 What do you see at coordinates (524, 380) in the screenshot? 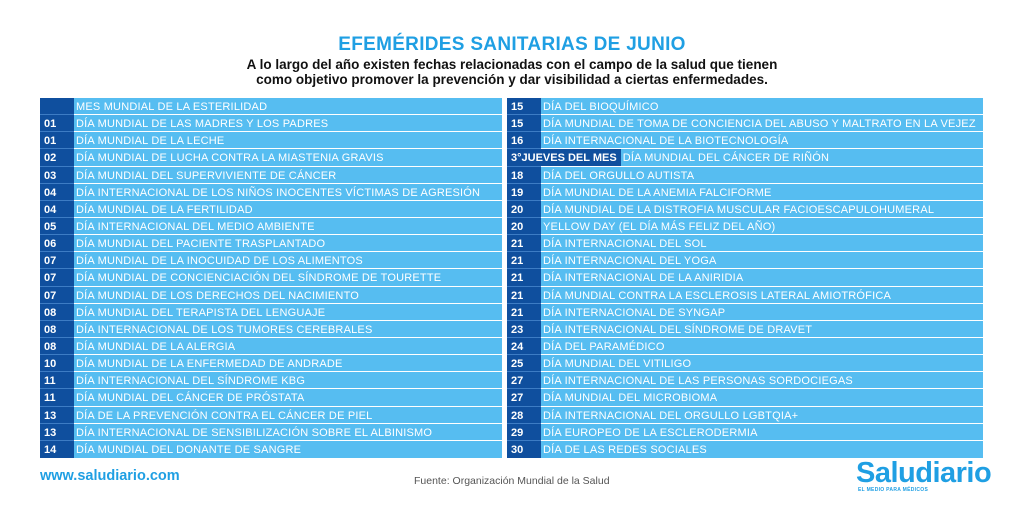
I see `day-number: 27` at bounding box center [524, 380].